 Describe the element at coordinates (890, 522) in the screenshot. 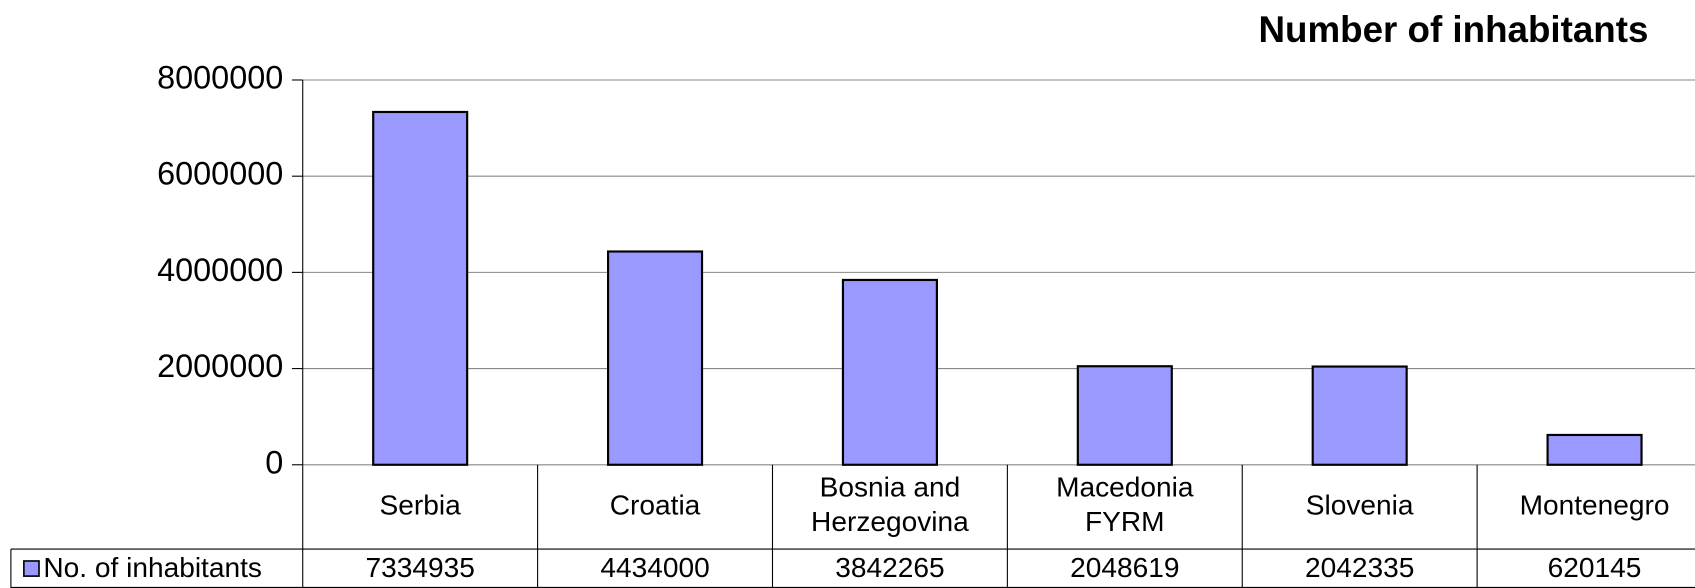

I see `x-tick-label-line: Herzegovina` at that location.